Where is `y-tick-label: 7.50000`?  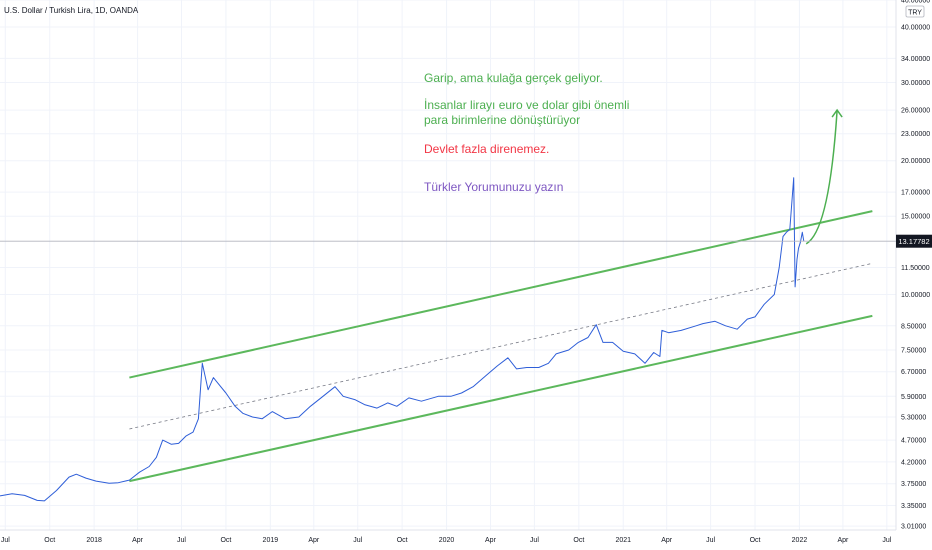 y-tick-label: 7.50000 is located at coordinates (913, 350).